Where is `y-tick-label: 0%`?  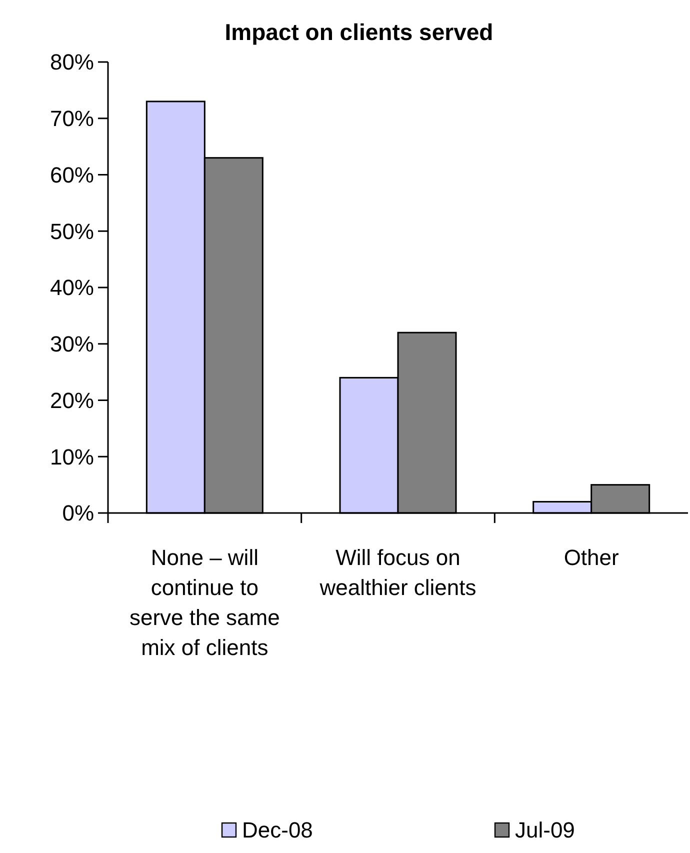
y-tick-label: 0% is located at coordinates (78, 513).